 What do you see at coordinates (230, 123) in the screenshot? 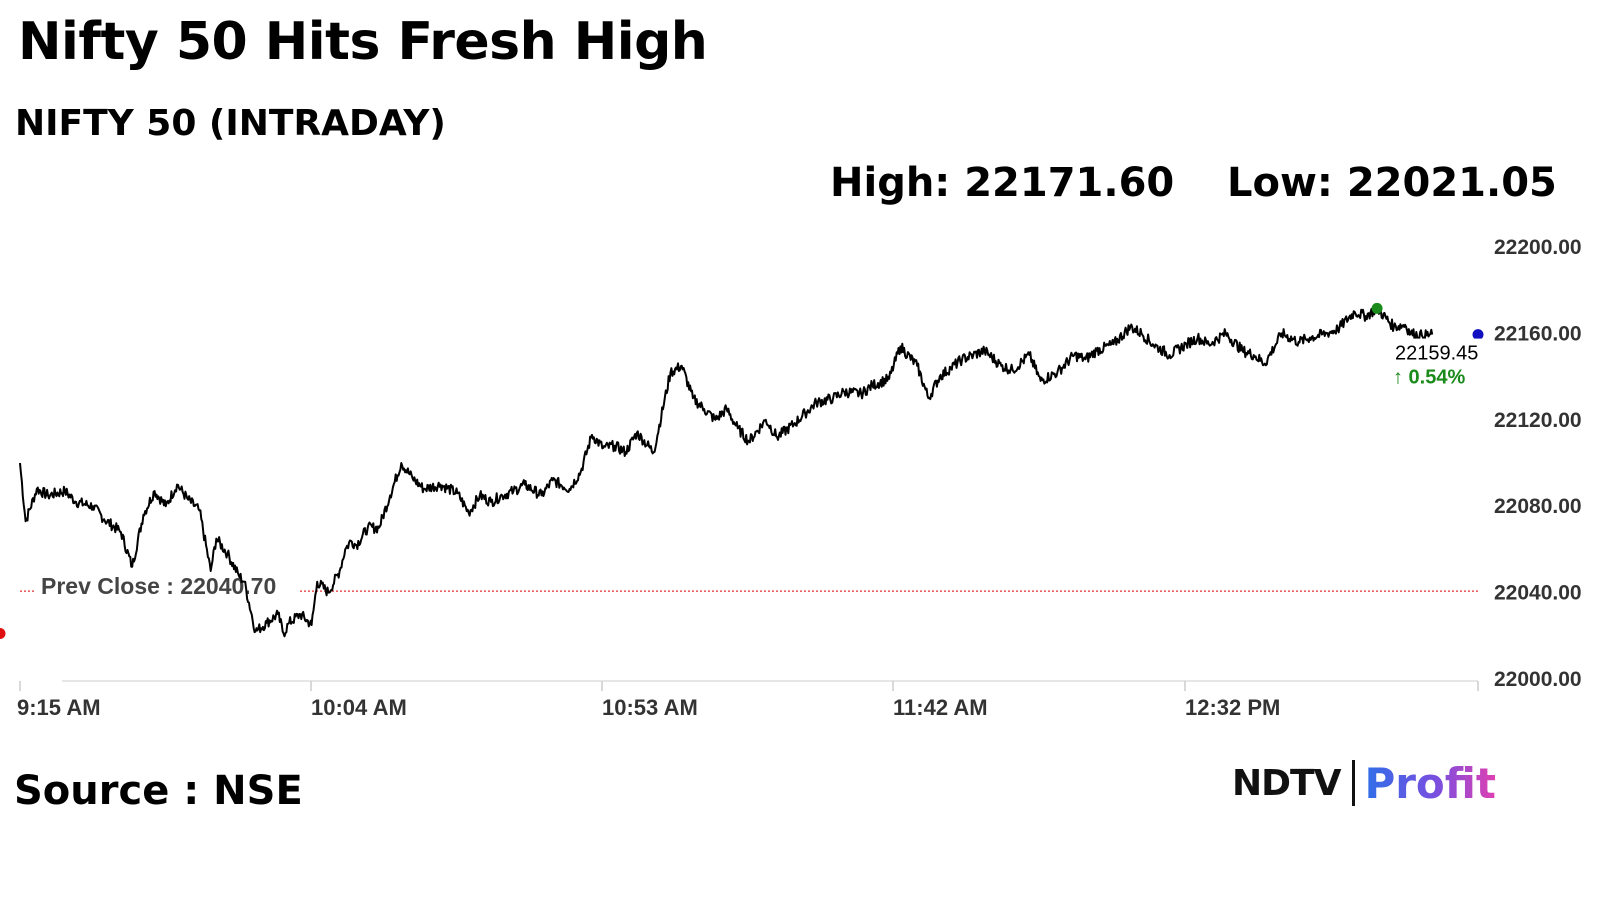
I see `chart-subtitle: NIFTY 50 (INTRADAY)` at bounding box center [230, 123].